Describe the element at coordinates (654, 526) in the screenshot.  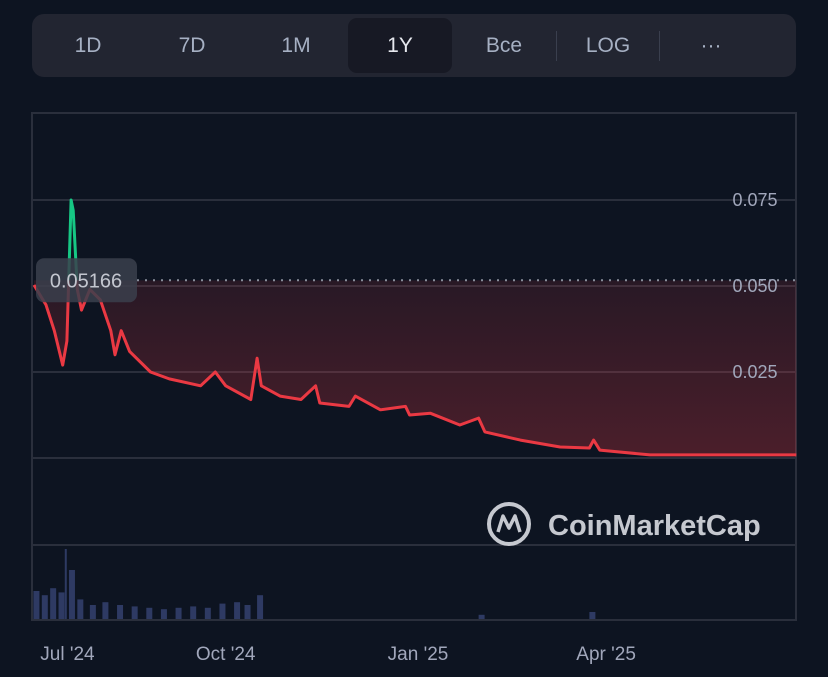
I see `watermark-text: CoinMarketCap` at that location.